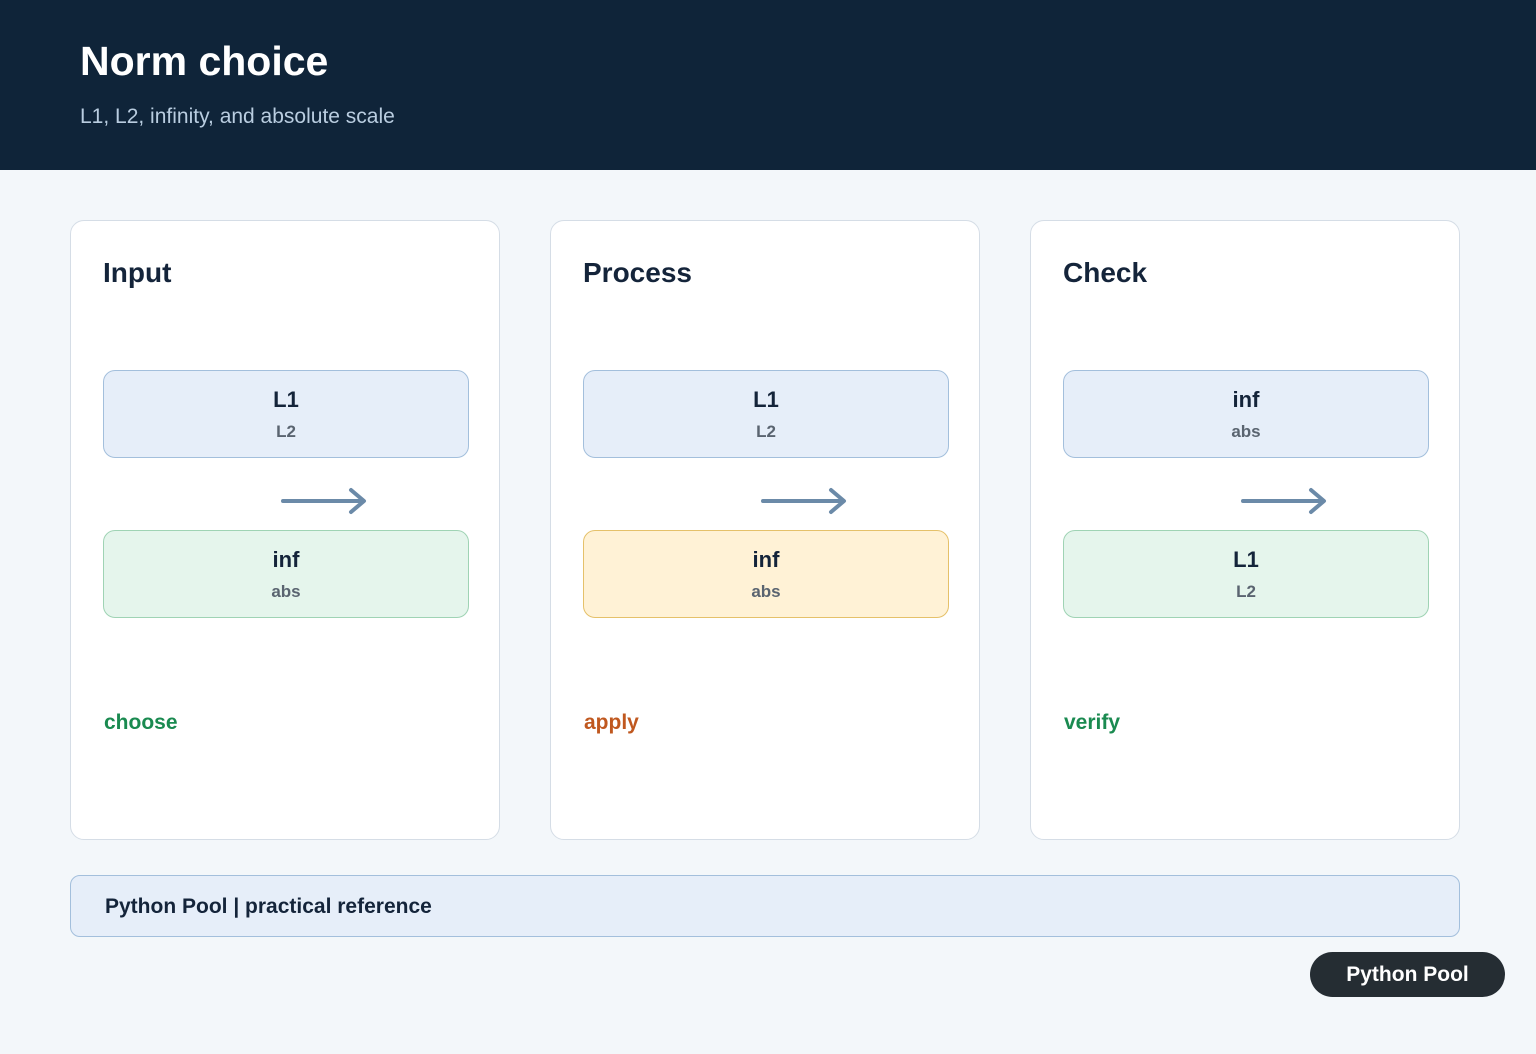 The image size is (1536, 1054). What do you see at coordinates (141, 722) in the screenshot?
I see `panel-label: choose` at bounding box center [141, 722].